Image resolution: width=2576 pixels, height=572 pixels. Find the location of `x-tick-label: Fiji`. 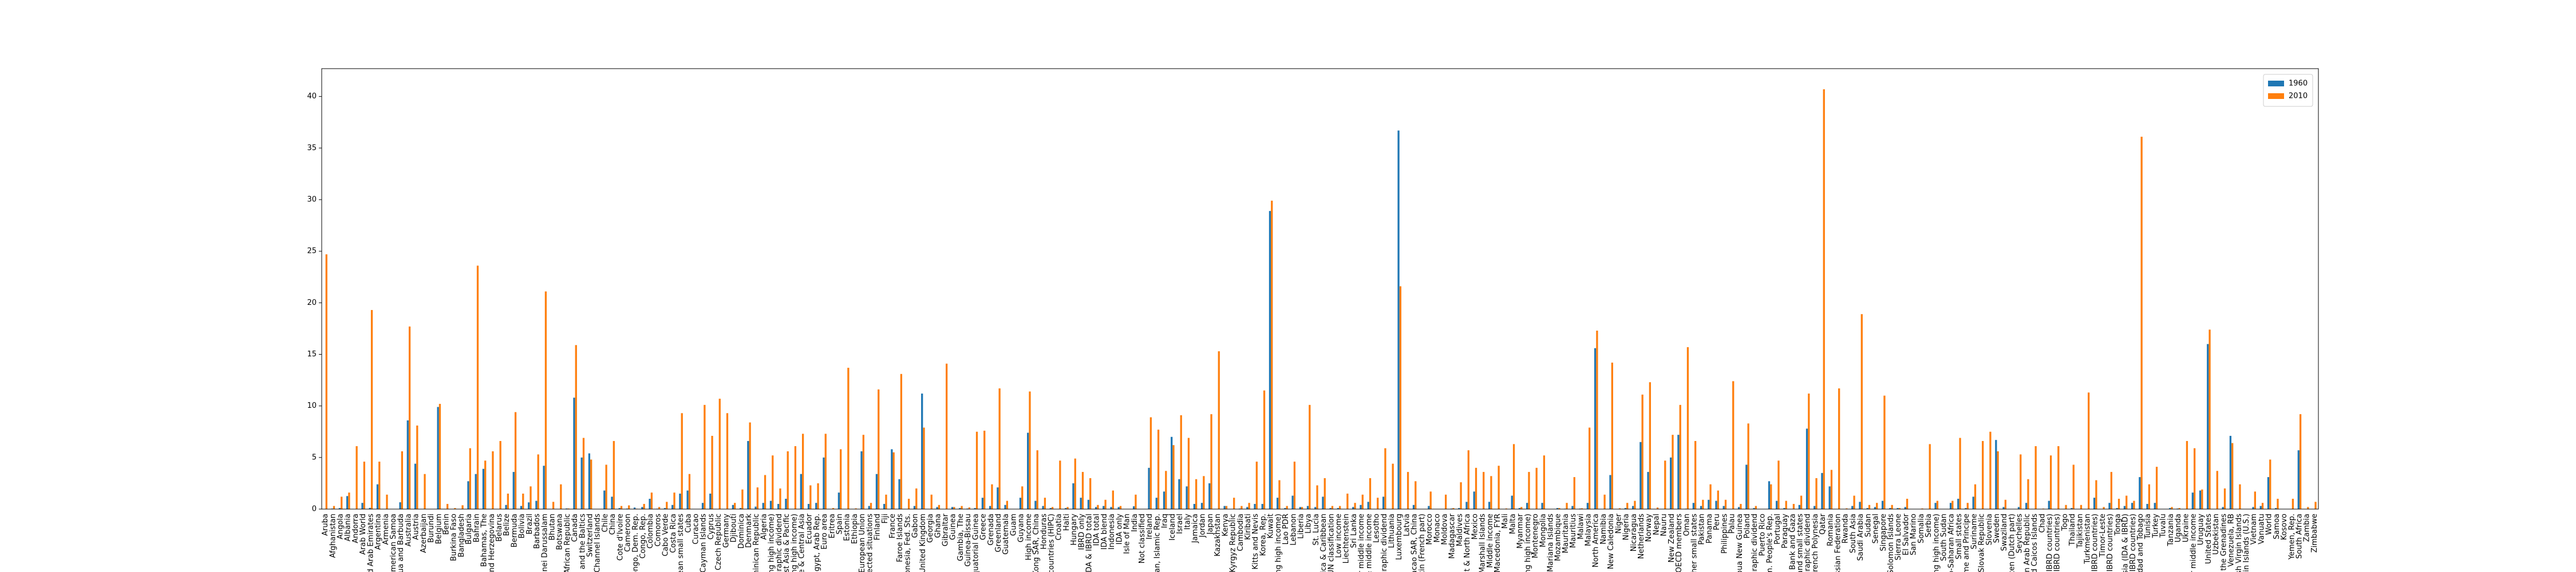

x-tick-label: Fiji is located at coordinates (885, 518).